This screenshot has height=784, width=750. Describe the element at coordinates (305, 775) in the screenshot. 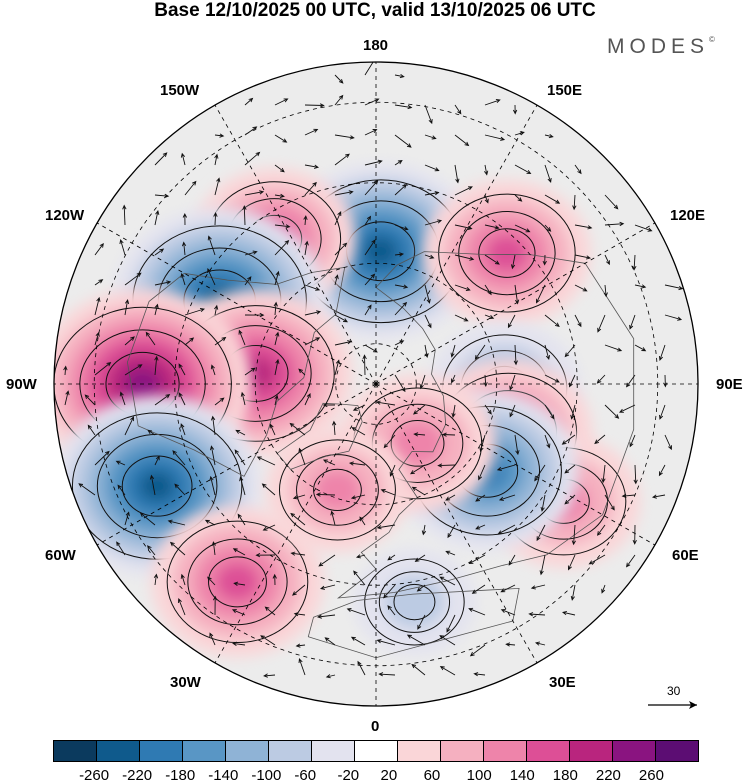

I see `colorbar-tick-label: -60` at that location.